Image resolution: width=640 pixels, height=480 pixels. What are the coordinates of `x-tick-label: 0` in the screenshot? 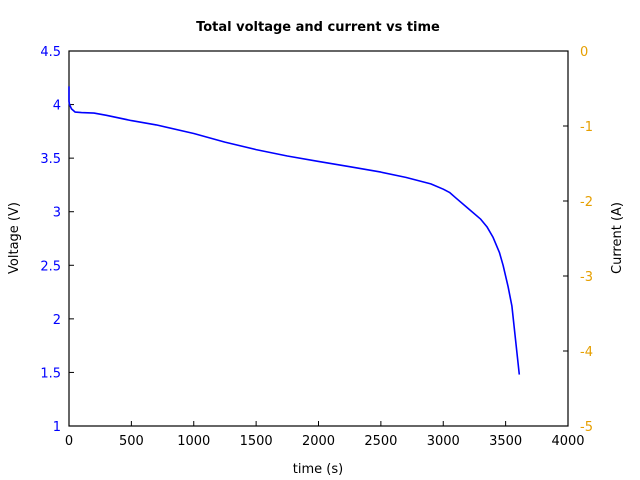 It's located at (69, 441).